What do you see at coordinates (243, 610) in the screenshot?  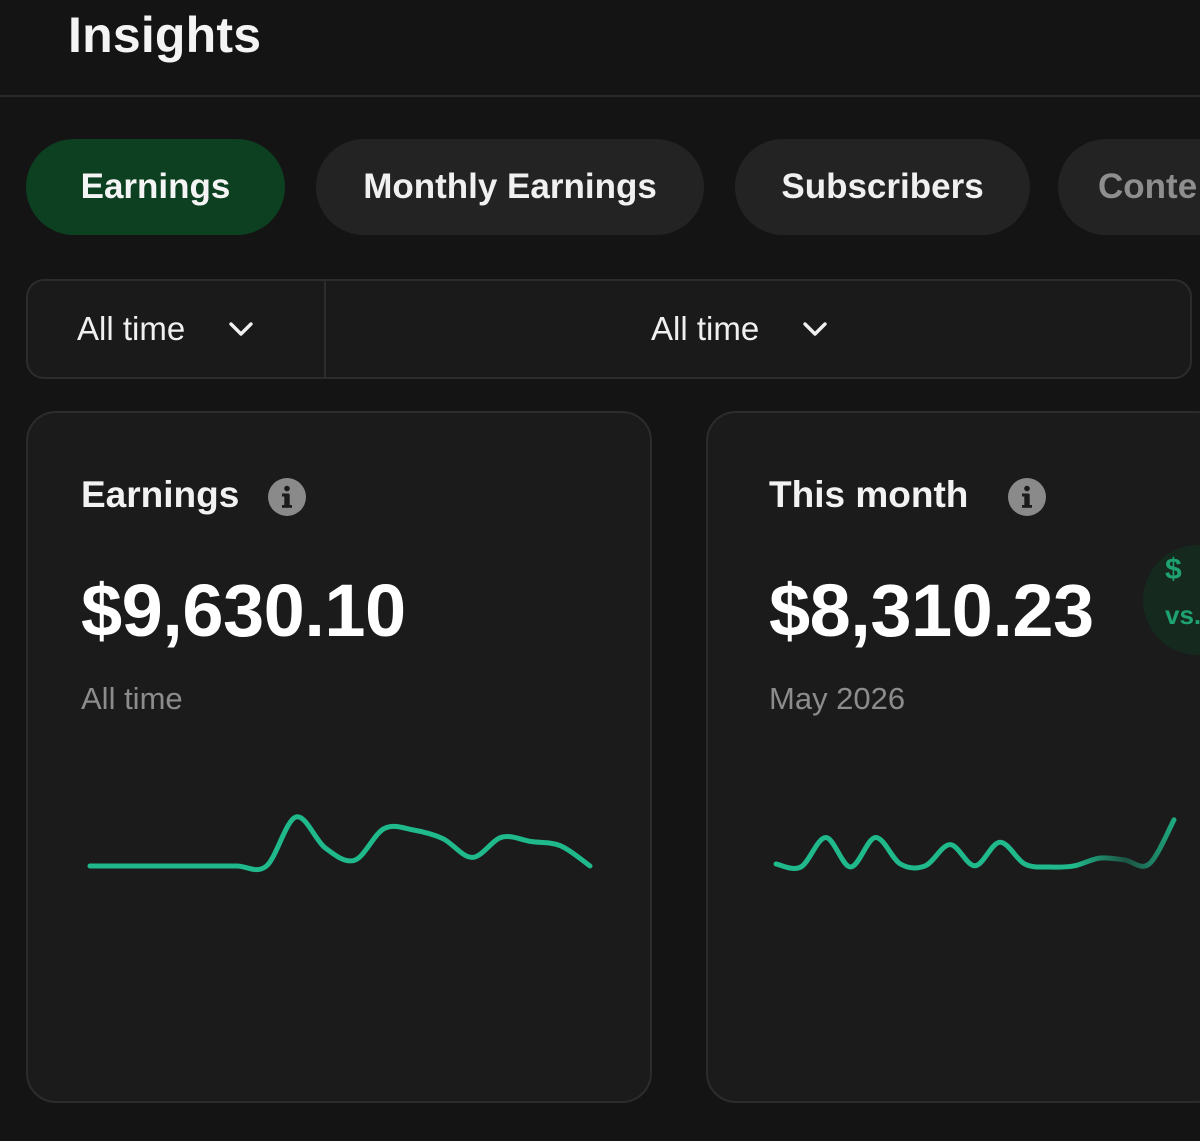 I see `earnings-amount: $9,630.10` at bounding box center [243, 610].